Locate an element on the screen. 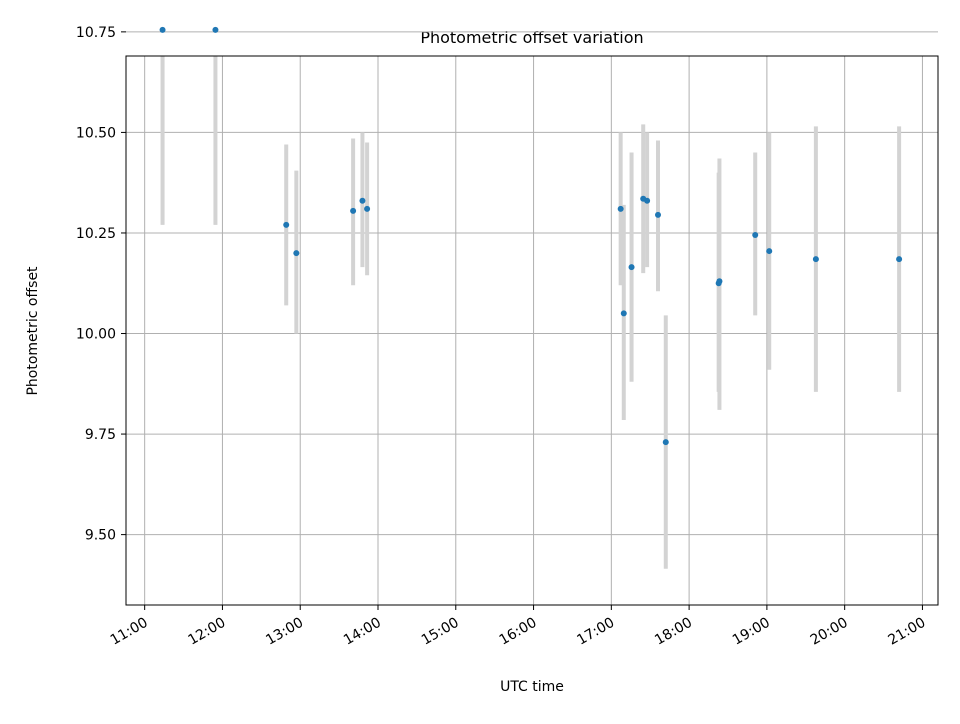 This screenshot has width=960, height=724. y-tick-label: 9.75 is located at coordinates (100, 435).